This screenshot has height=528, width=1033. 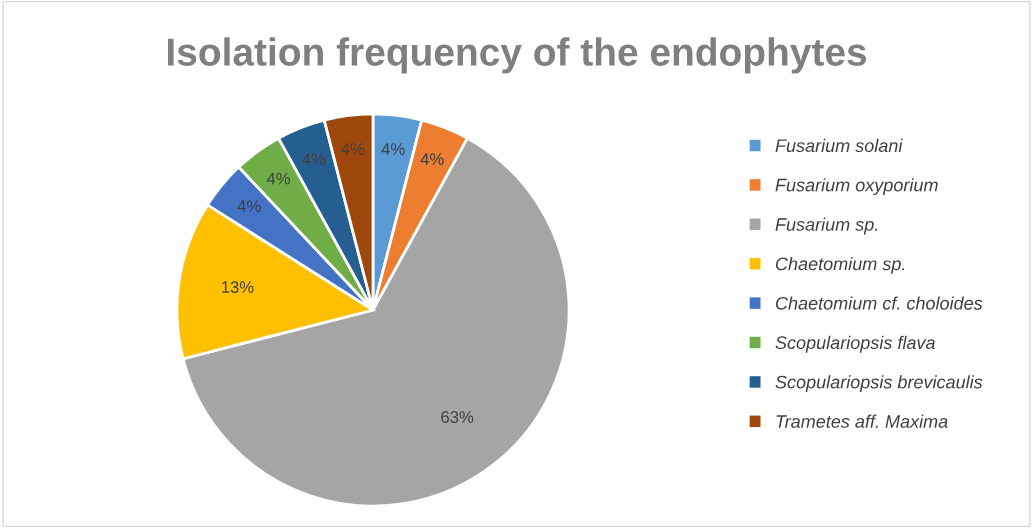 What do you see at coordinates (856, 187) in the screenshot?
I see `legend-label: Fusarium oxyporium` at bounding box center [856, 187].